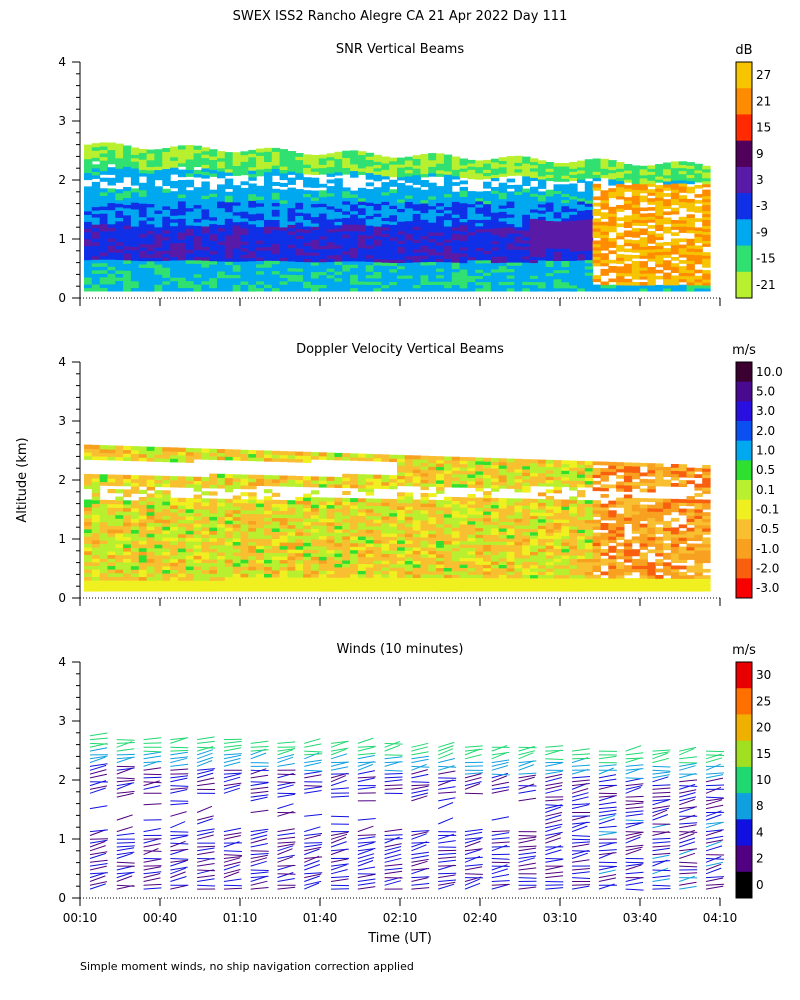 The width and height of the screenshot is (800, 1000). Describe the element at coordinates (62, 121) in the screenshot. I see `y-tick-label: 3` at that location.